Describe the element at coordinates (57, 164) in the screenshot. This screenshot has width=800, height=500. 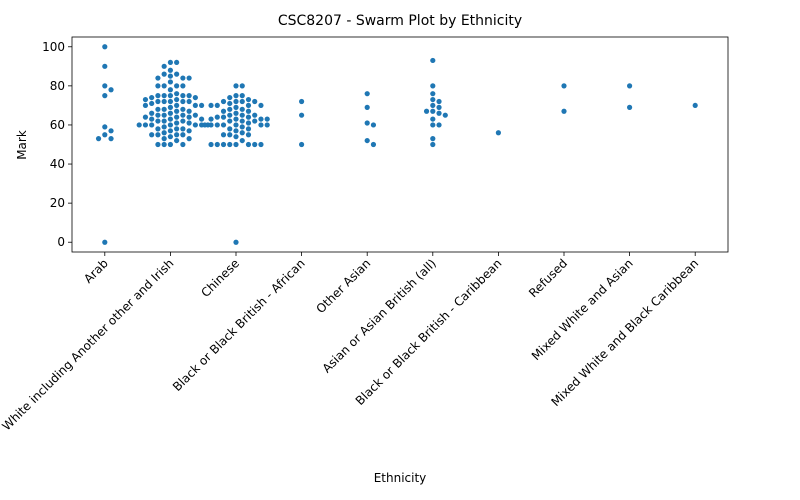
I see `y-tick-label: 40` at that location.